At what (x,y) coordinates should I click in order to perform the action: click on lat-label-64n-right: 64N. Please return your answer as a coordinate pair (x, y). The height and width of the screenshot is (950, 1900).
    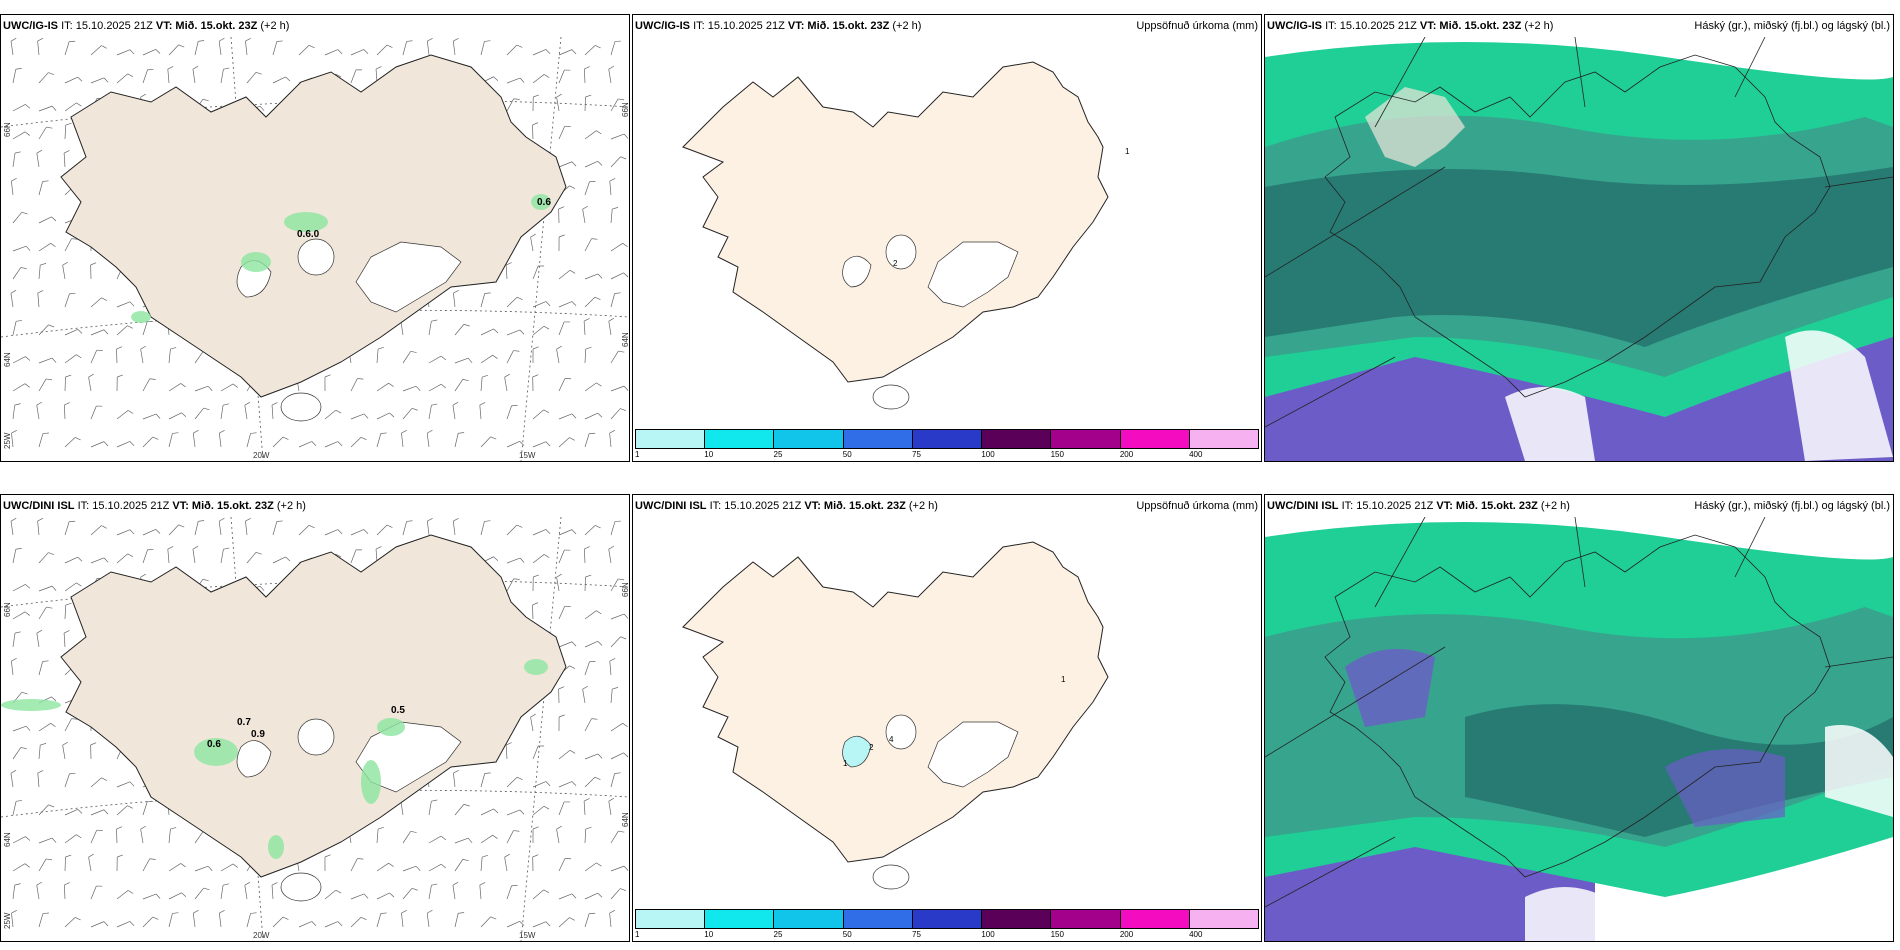
    Looking at the image, I should click on (625, 819).